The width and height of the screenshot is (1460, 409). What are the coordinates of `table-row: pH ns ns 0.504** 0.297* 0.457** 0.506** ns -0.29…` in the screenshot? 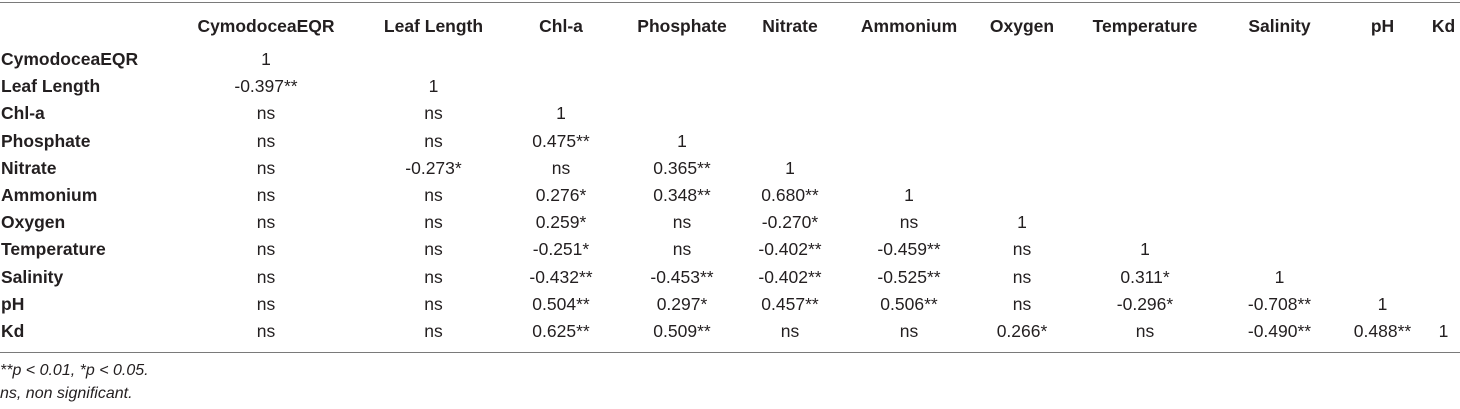 It's located at (730, 304).